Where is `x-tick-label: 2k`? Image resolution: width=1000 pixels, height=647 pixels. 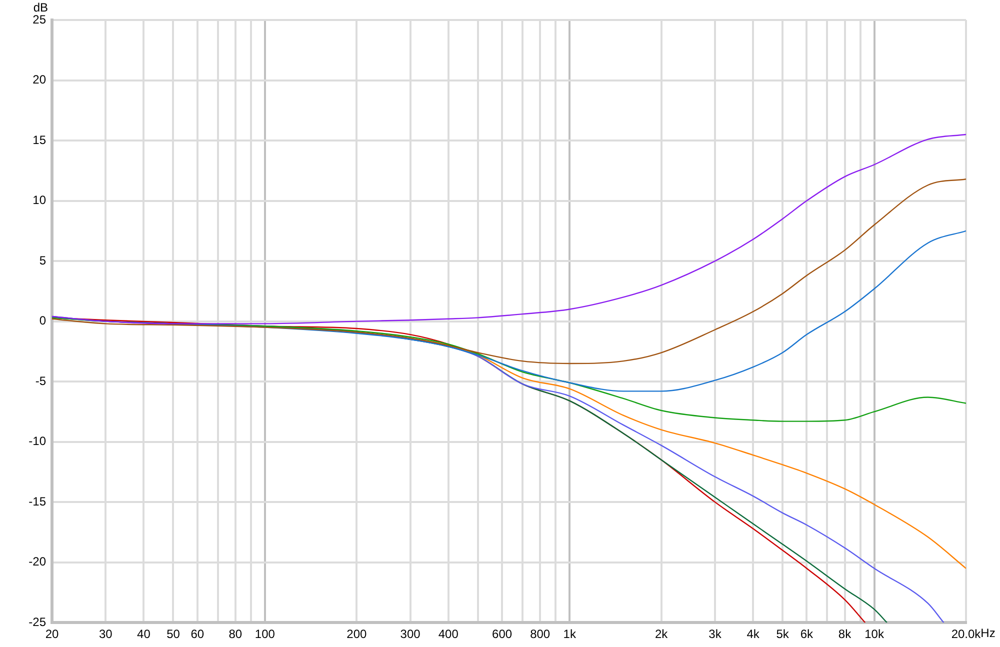 x-tick-label: 2k is located at coordinates (661, 634).